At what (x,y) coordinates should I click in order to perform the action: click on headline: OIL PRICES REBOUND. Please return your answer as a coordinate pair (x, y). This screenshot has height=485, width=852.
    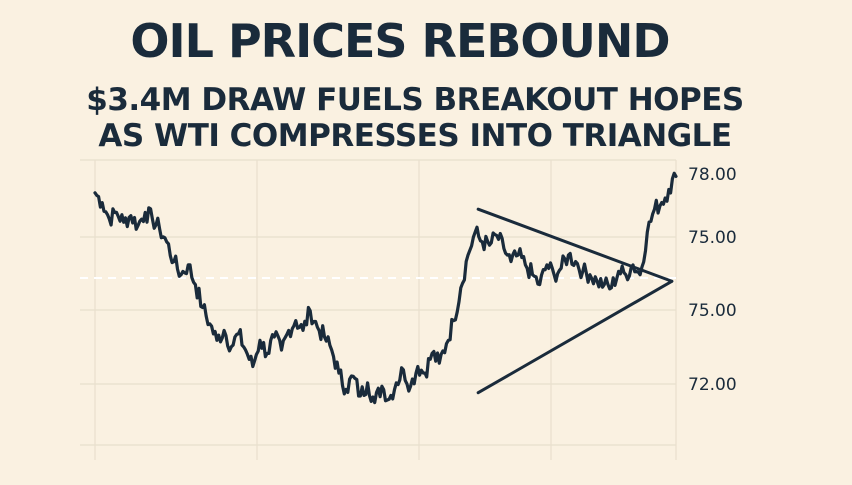
    Looking at the image, I should click on (400, 41).